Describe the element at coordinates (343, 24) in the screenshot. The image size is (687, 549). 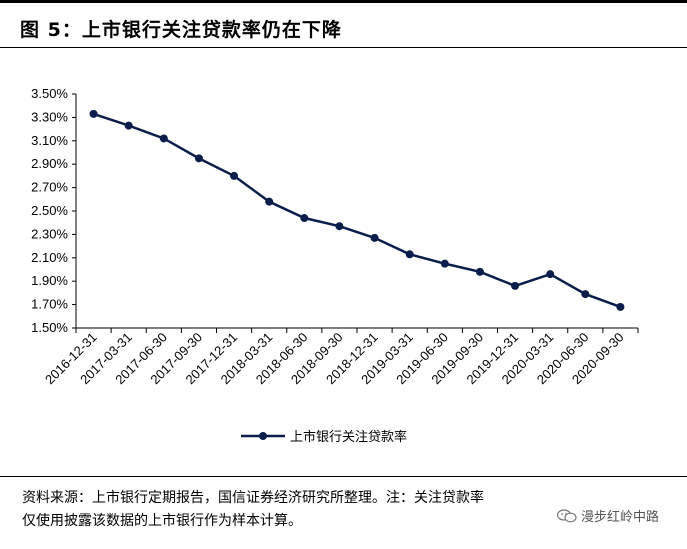
I see `title-bar: 图 5：上市银行关注贷款率仍在下降` at that location.